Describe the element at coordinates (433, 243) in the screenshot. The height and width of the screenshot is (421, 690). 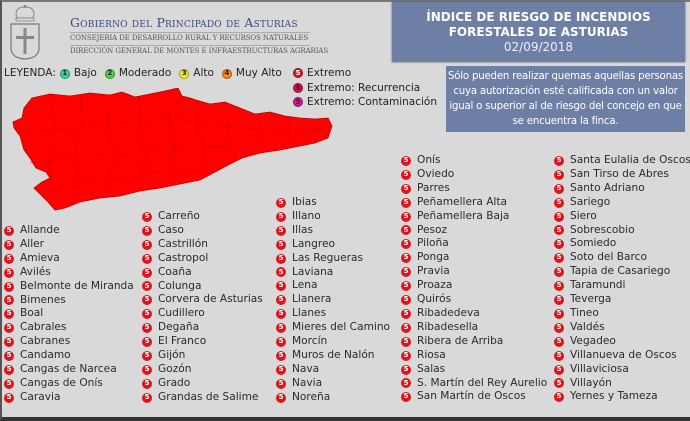
I see `municipality-name: Piloña` at that location.